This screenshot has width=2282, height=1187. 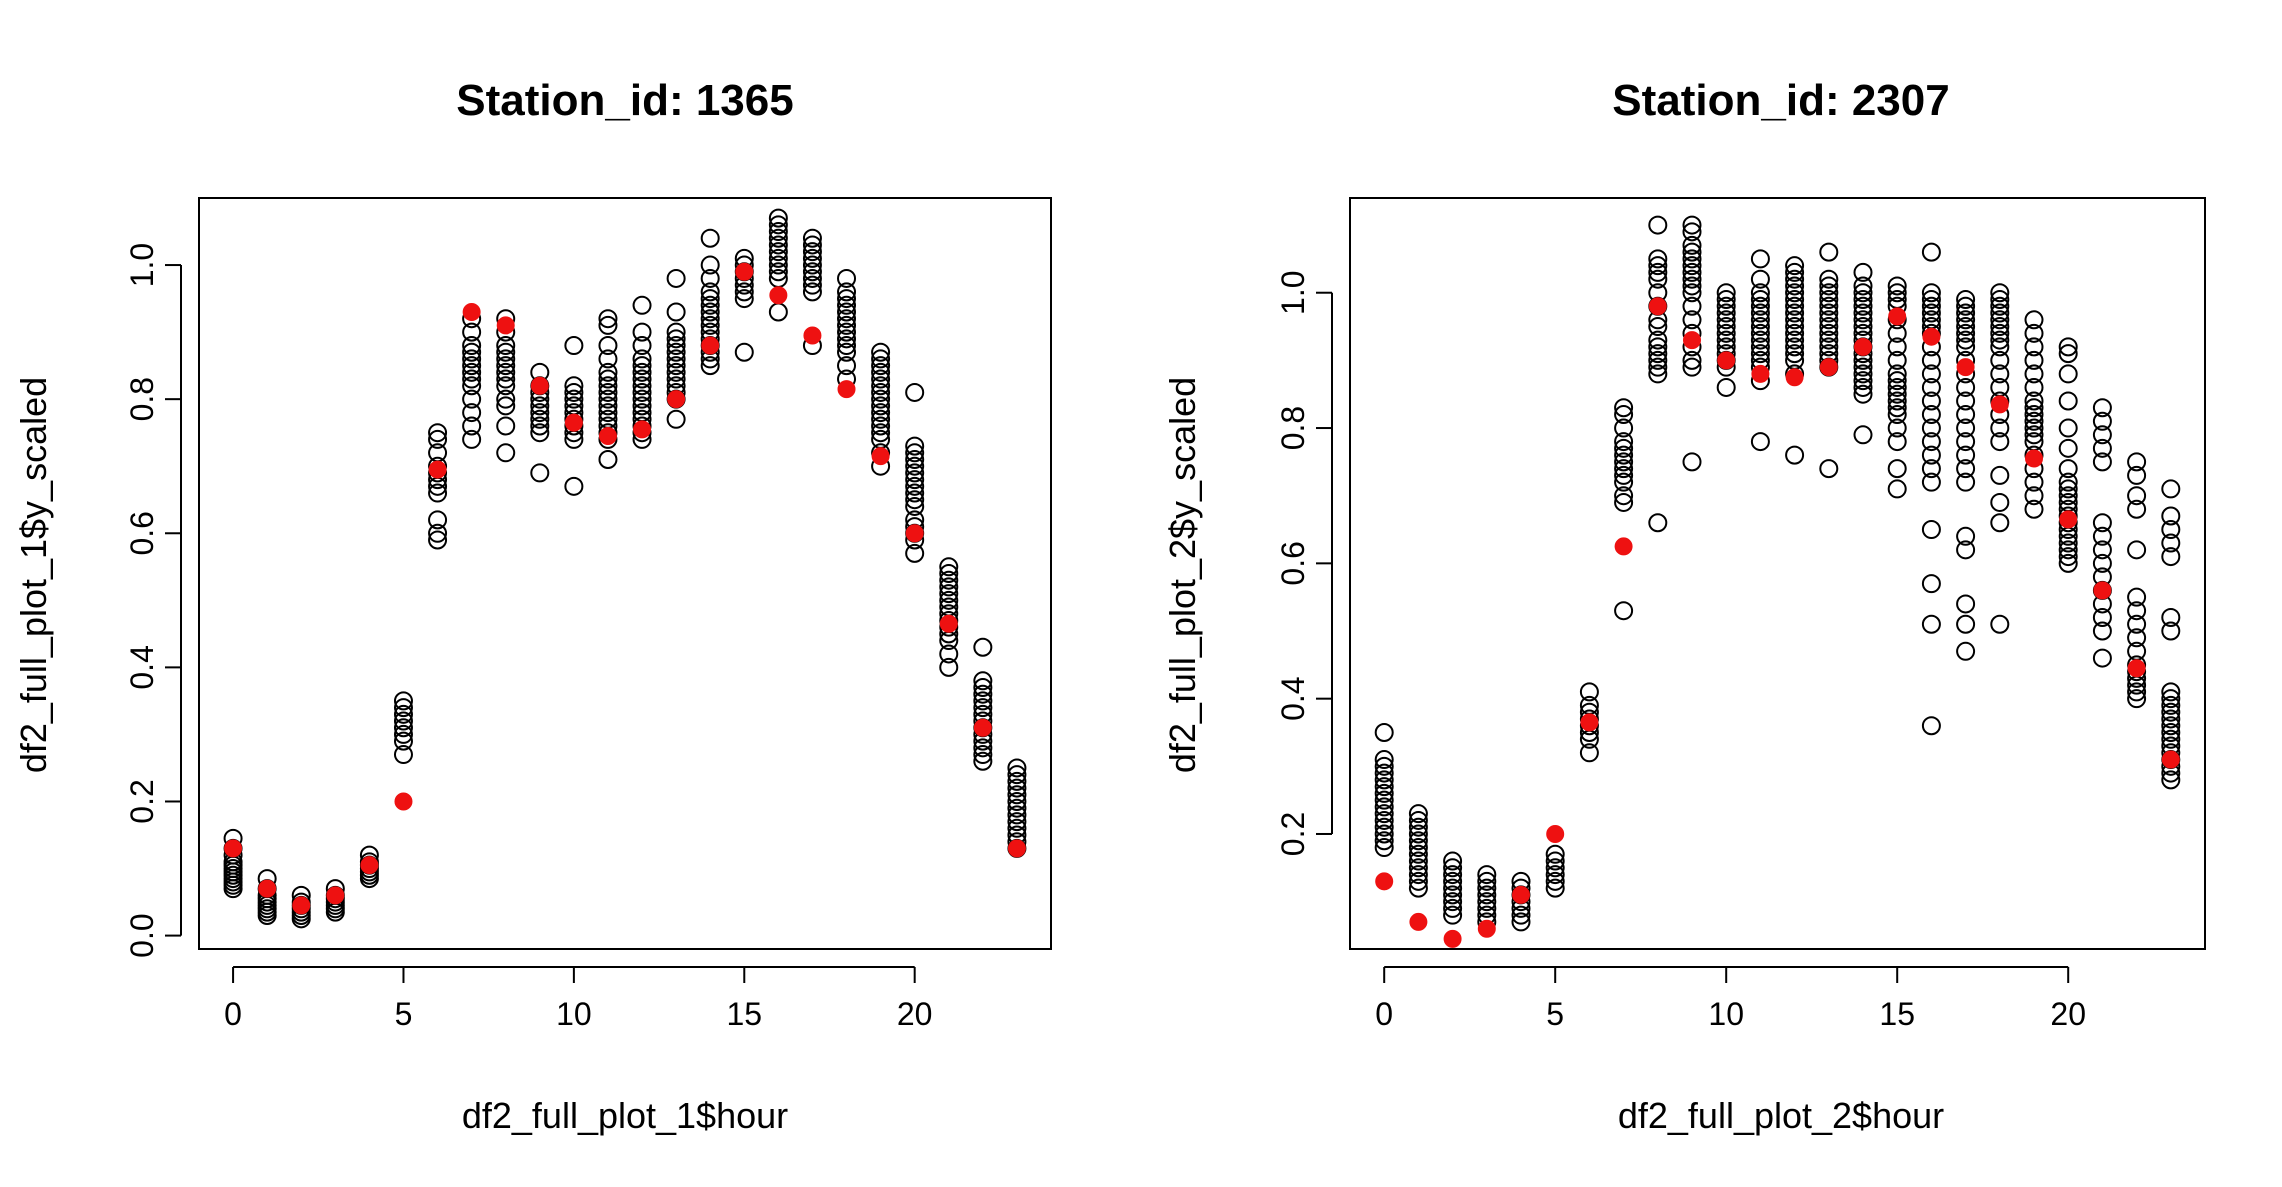 What do you see at coordinates (744, 1014) in the screenshot?
I see `x-tick-label: 15` at bounding box center [744, 1014].